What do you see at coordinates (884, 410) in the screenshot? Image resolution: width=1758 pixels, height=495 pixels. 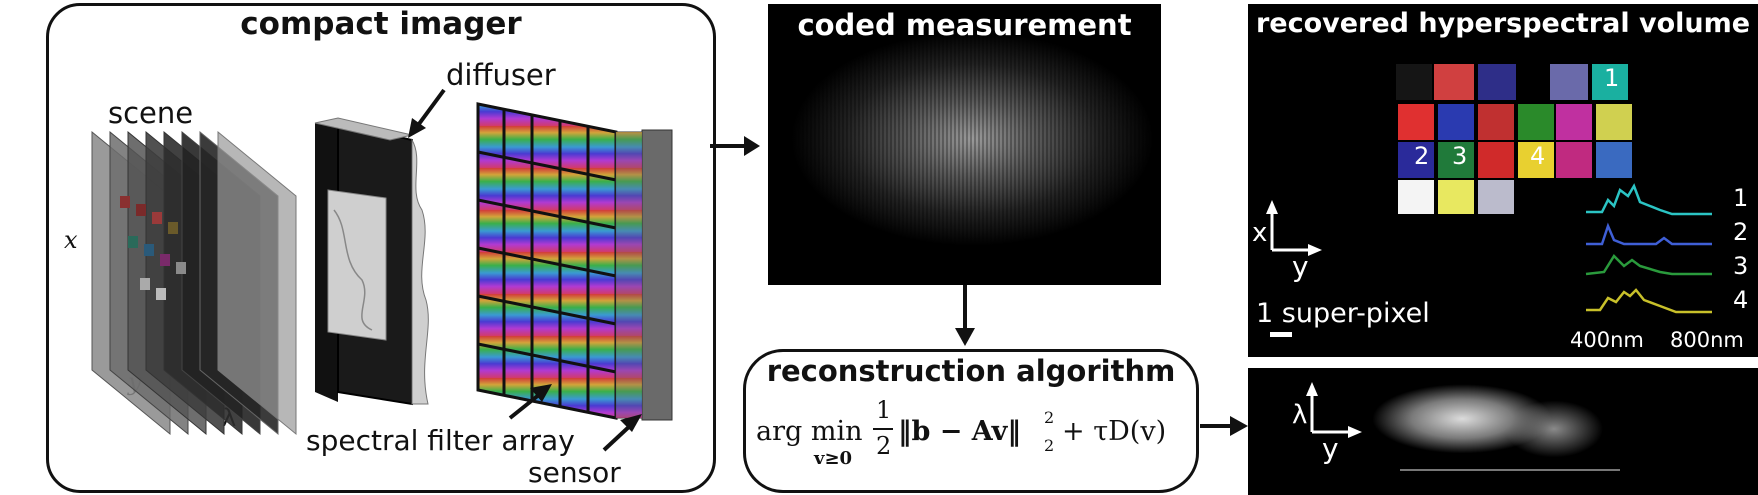 I see `eq-half-numerator: 1` at bounding box center [884, 410].